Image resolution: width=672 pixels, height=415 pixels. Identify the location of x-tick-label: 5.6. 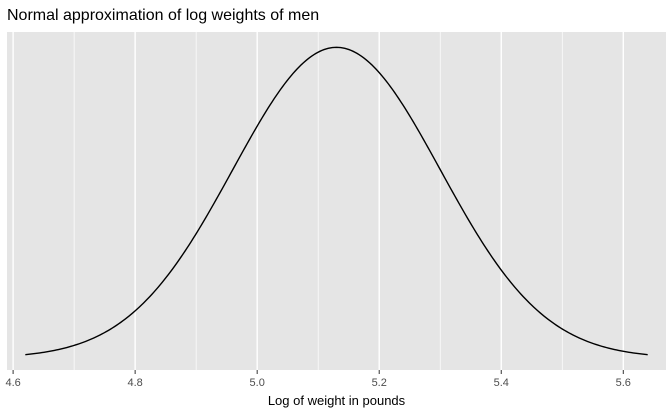
(623, 383).